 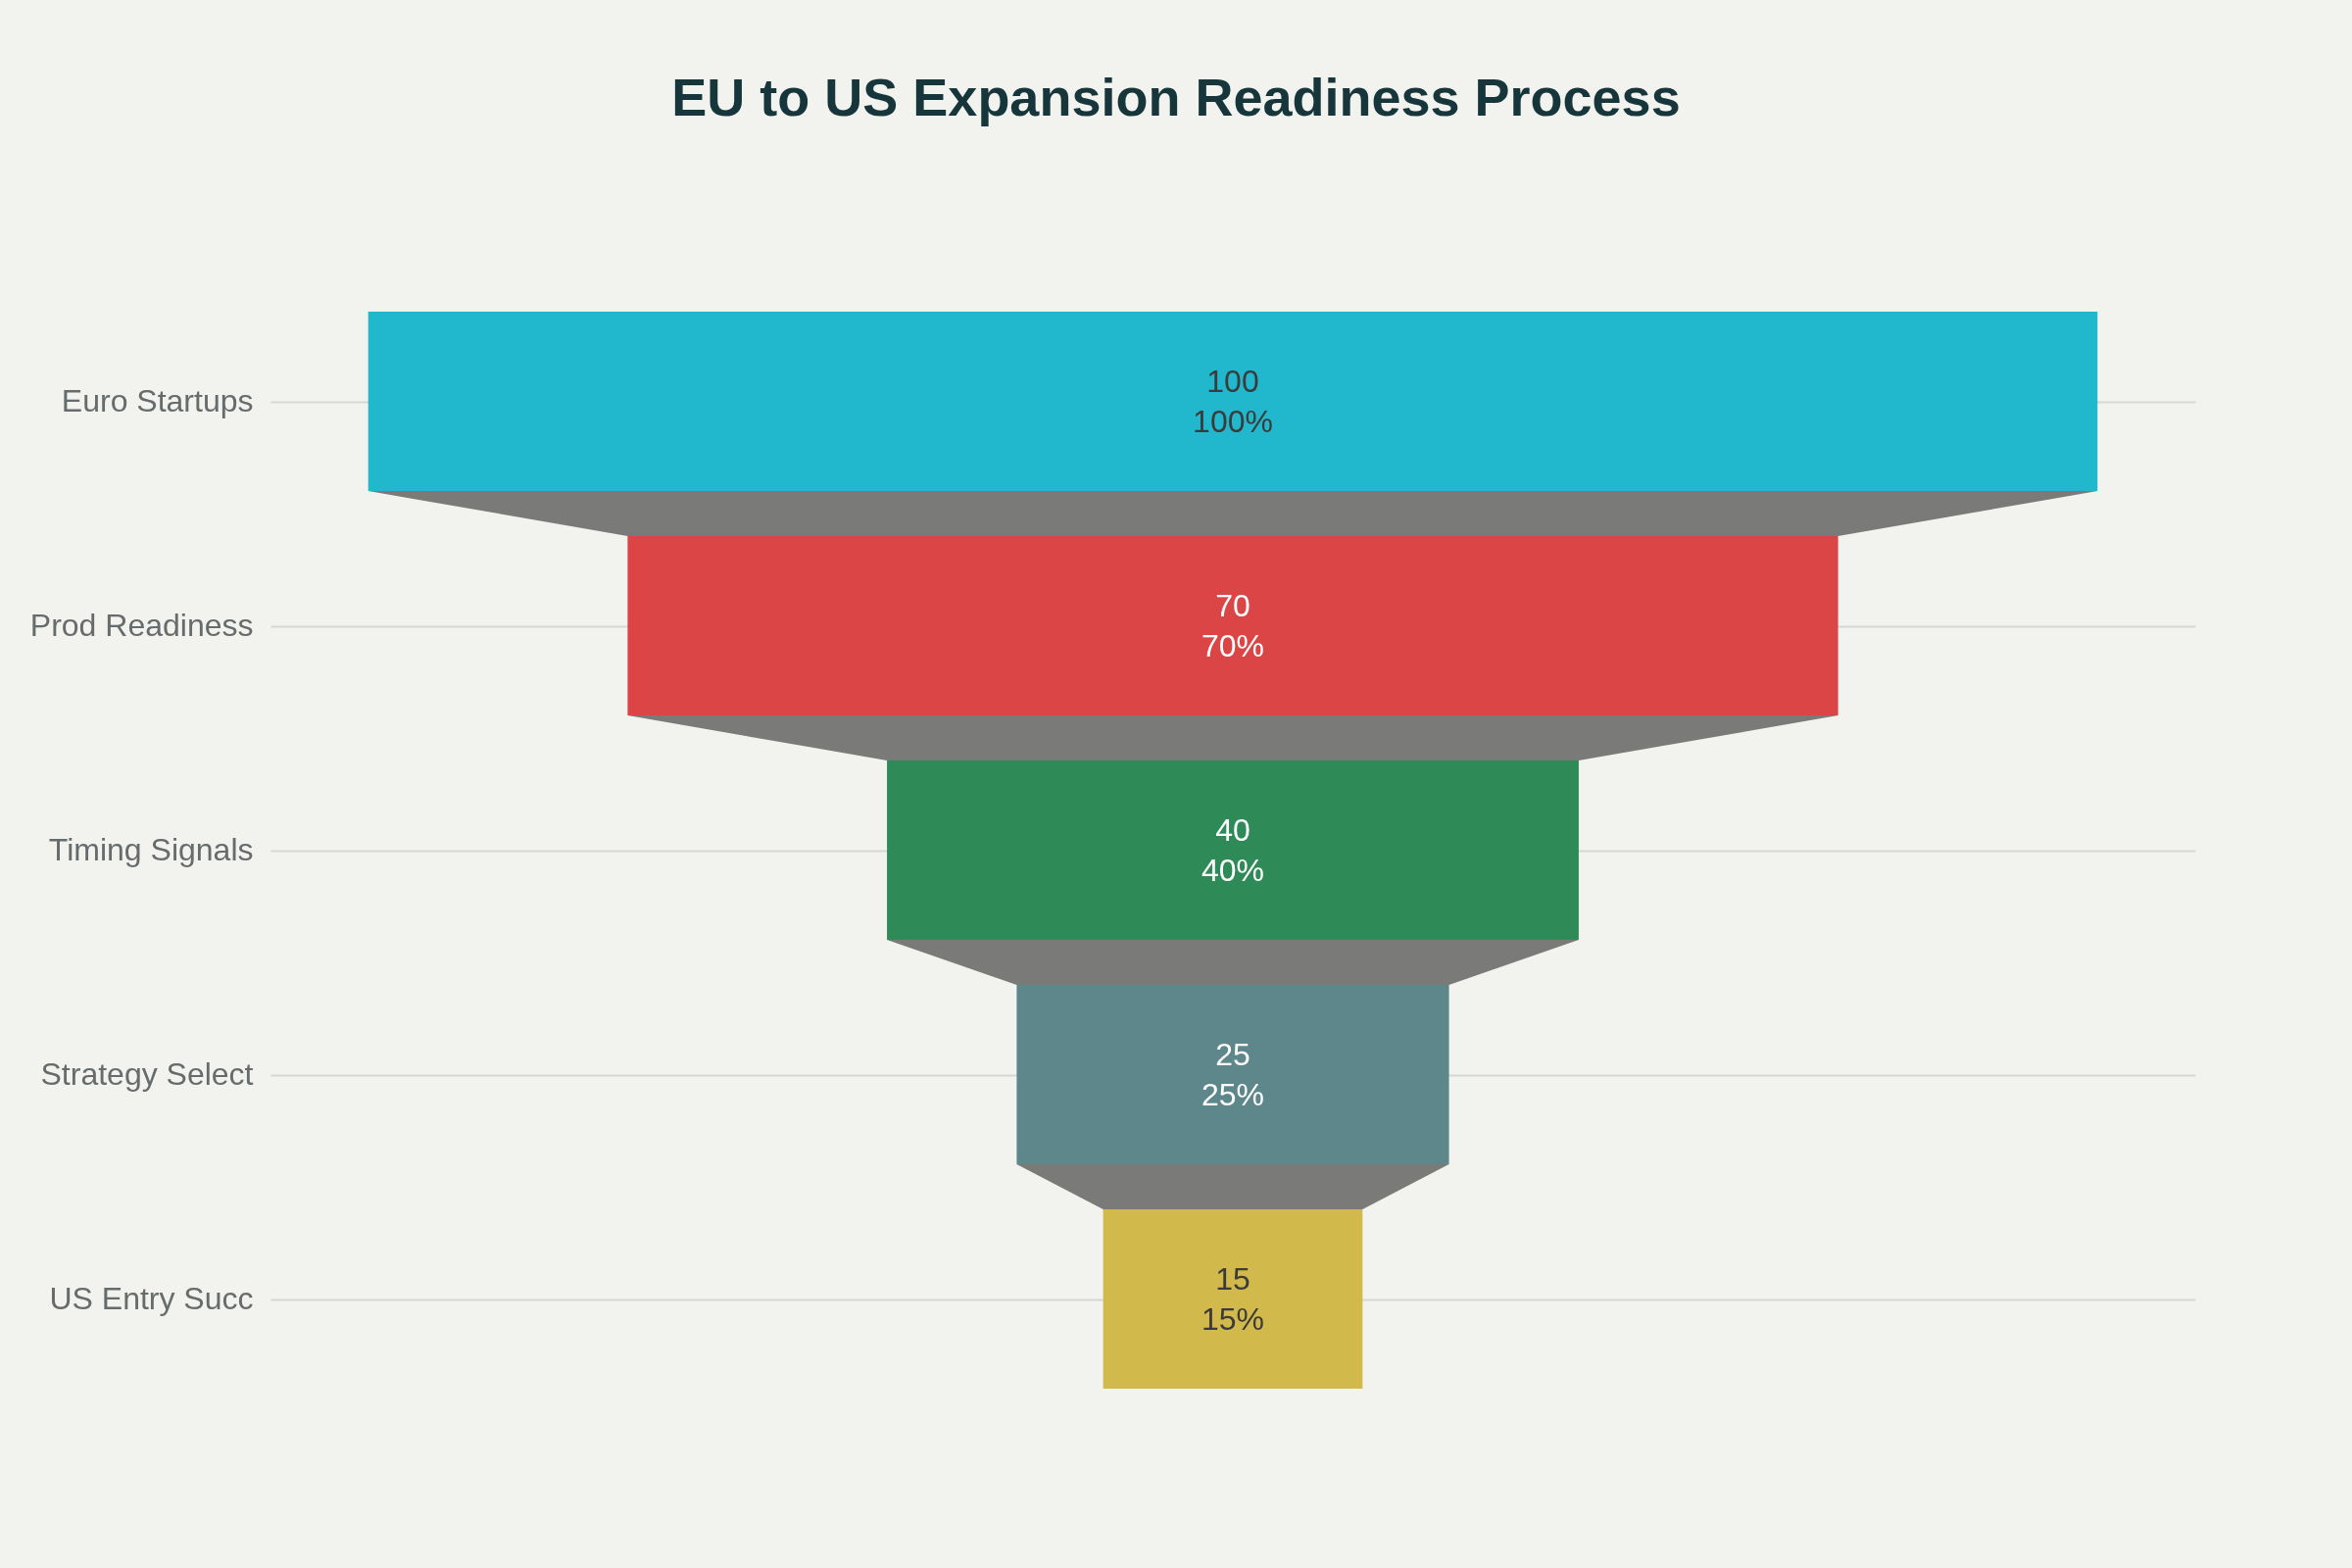 I want to click on category-label: Strategy Select, so click(x=147, y=1074).